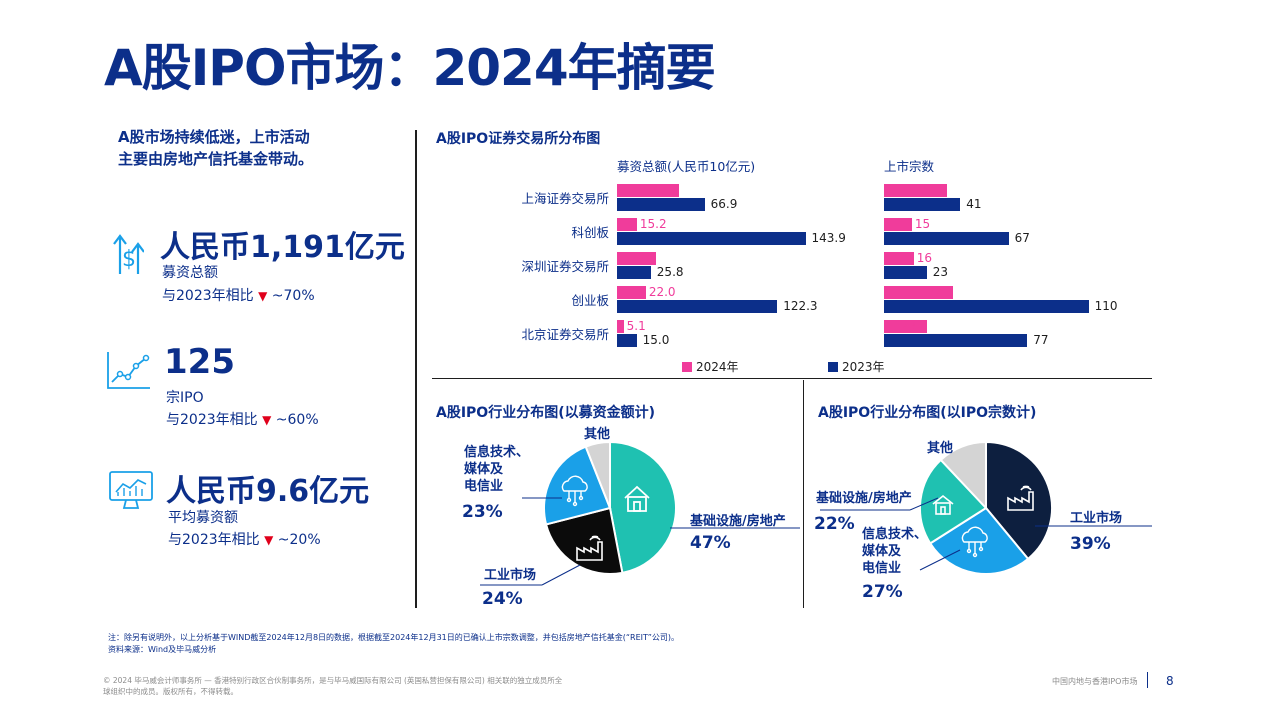 This screenshot has height=720, width=1280. I want to click on vertical-divider-main, so click(416, 369).